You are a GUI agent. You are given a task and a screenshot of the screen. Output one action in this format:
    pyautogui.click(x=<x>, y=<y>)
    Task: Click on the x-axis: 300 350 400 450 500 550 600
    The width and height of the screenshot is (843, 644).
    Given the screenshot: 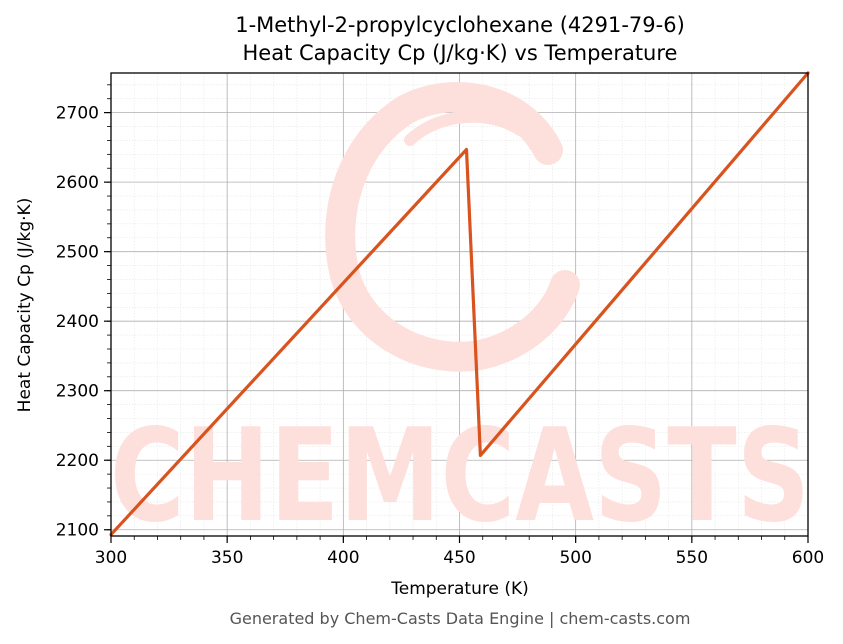 What is the action you would take?
    pyautogui.click(x=459, y=552)
    